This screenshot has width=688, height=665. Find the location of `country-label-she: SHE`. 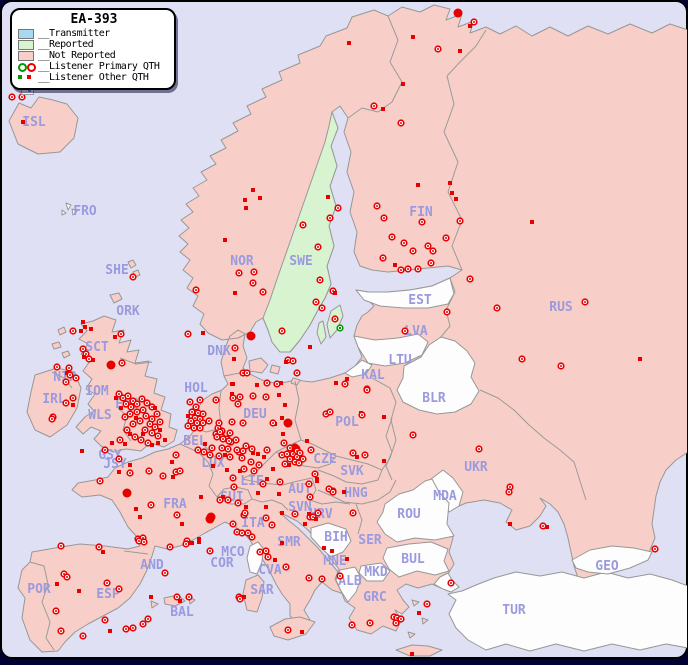

country-label-she: SHE is located at coordinates (116, 270).